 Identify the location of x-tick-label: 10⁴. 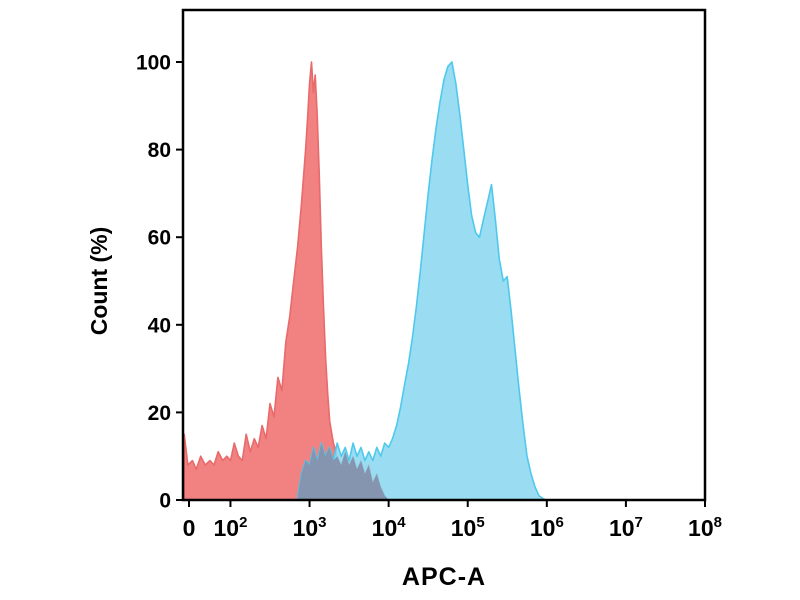
(389, 527).